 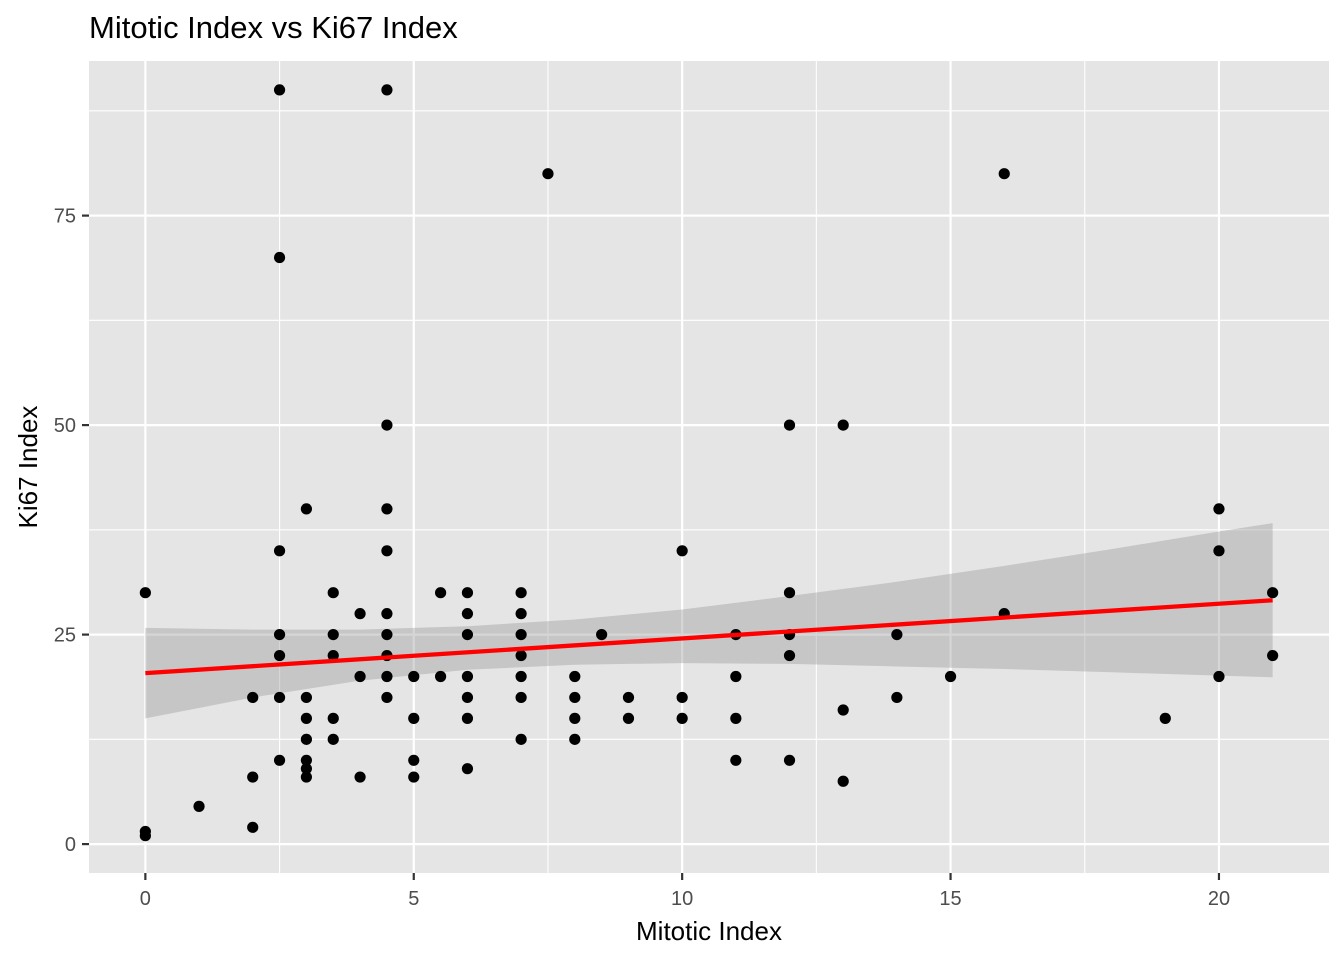 What do you see at coordinates (1219, 899) in the screenshot?
I see `x-tick-label: 20` at bounding box center [1219, 899].